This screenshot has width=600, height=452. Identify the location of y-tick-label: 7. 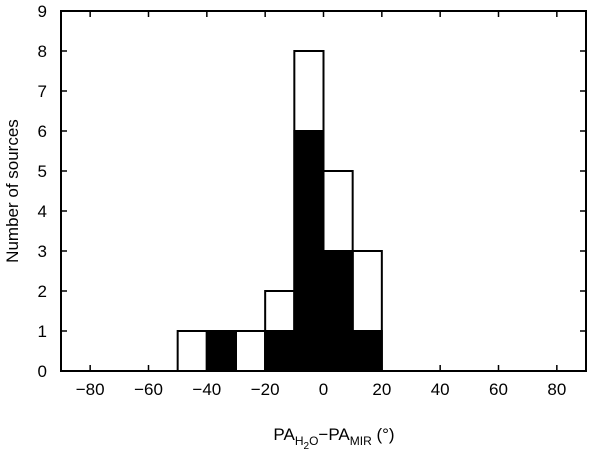
(42, 91).